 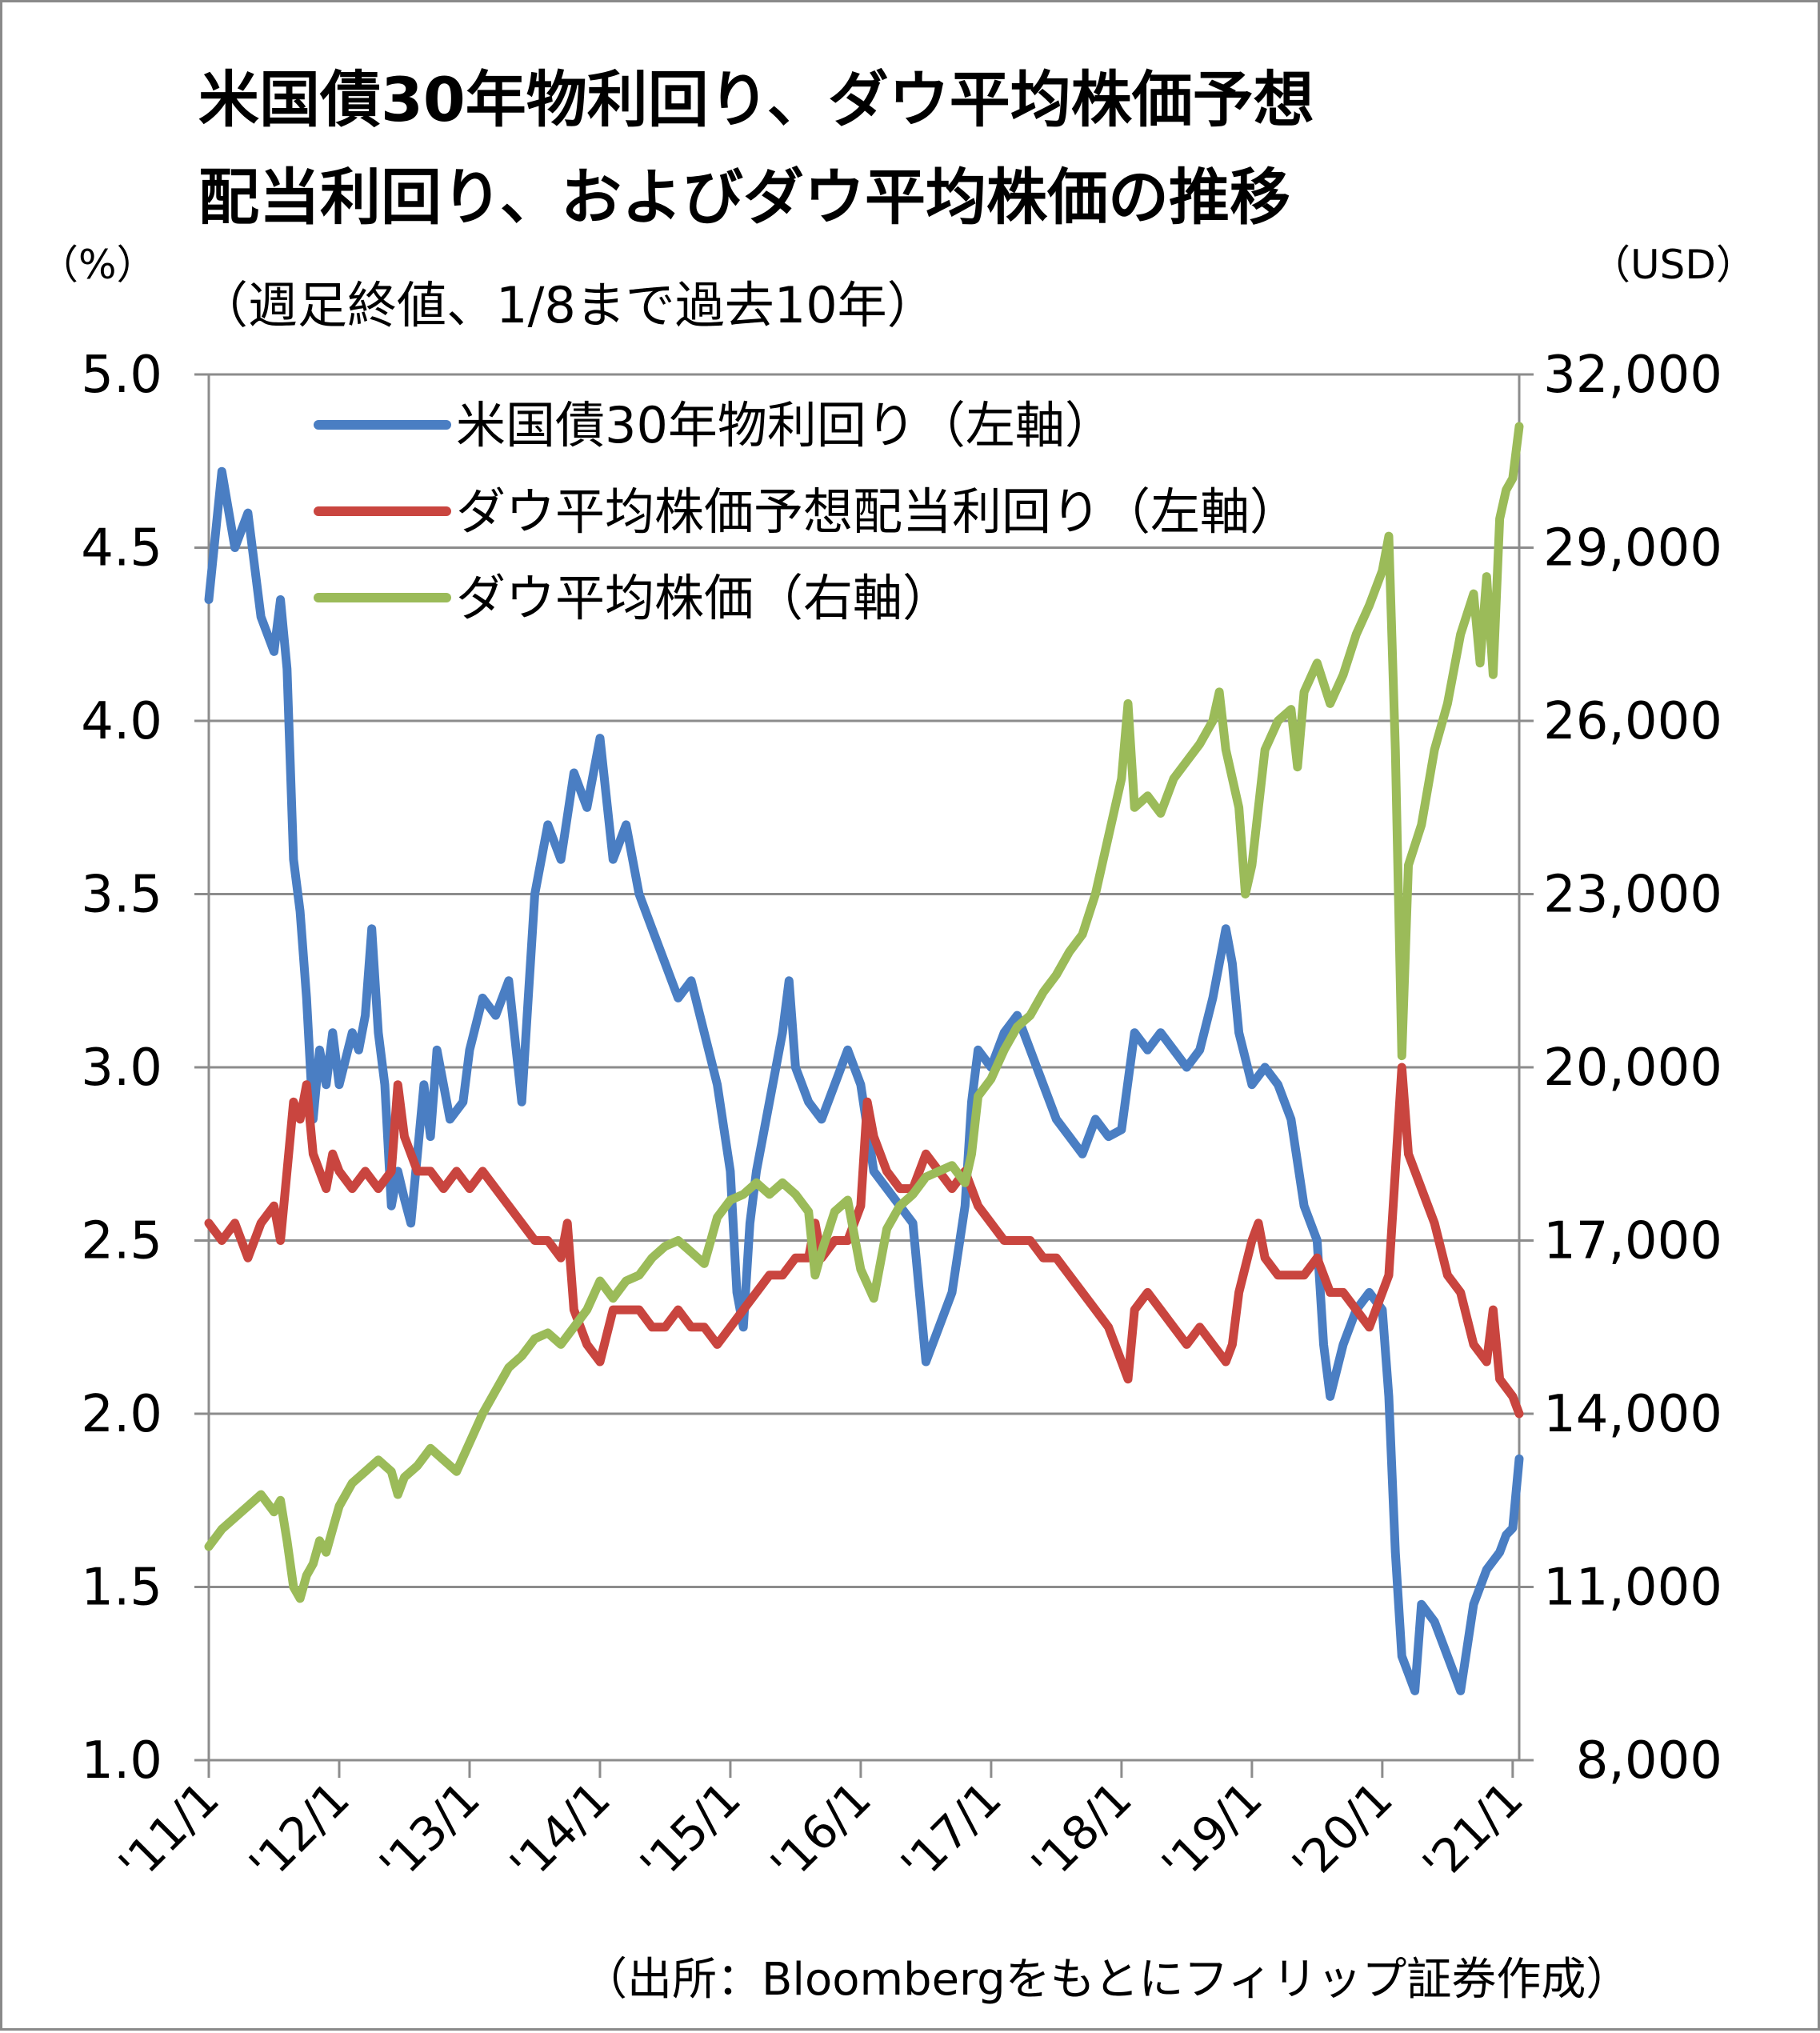 What do you see at coordinates (559, 1831) in the screenshot?
I see `x-tick-label: '14/1` at bounding box center [559, 1831].